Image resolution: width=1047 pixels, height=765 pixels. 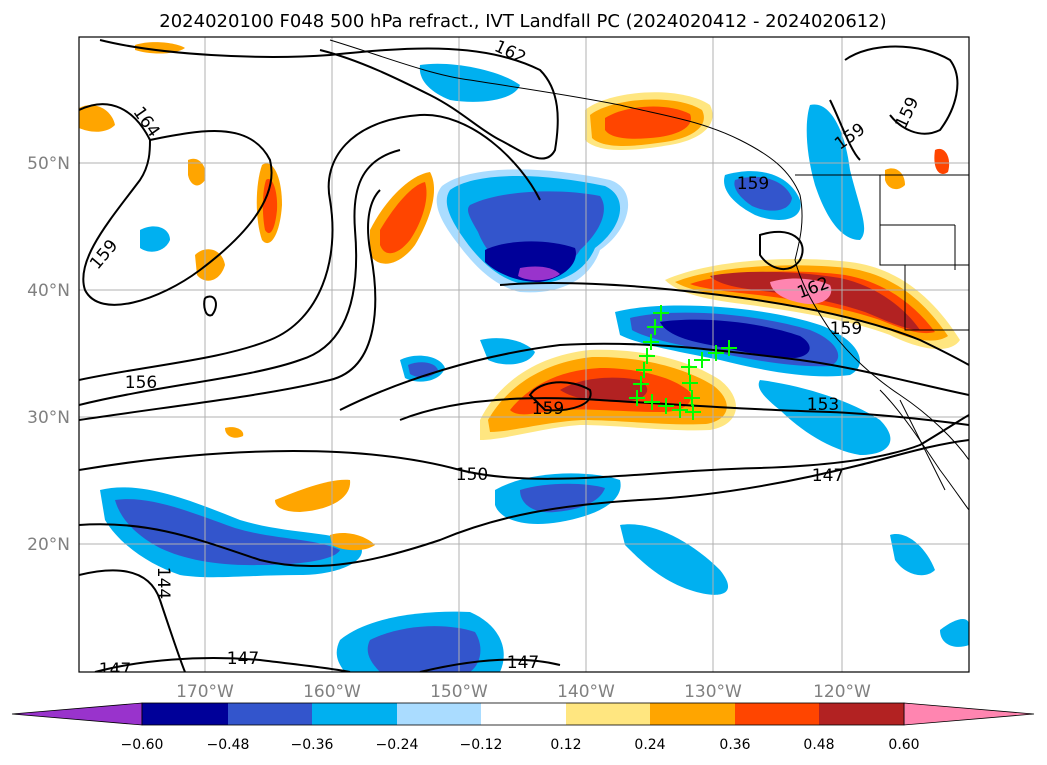 I want to click on colorbar-tick: −0.60, so click(x=142, y=745).